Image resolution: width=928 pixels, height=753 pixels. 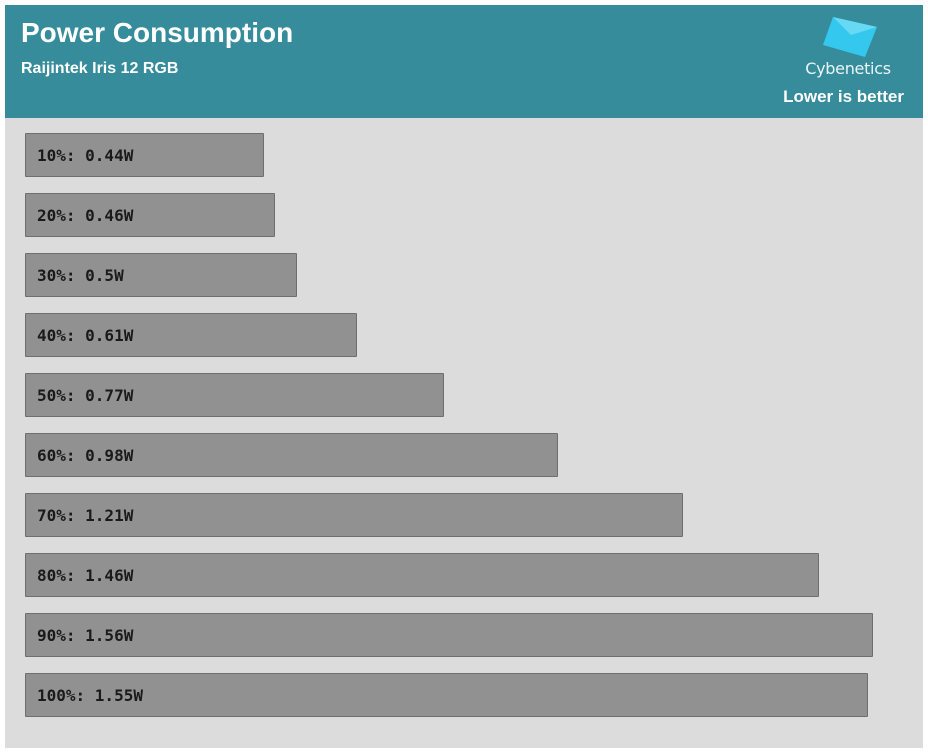 What do you see at coordinates (161, 275) in the screenshot?
I see `bar-30pct: 30%: 0.5W` at bounding box center [161, 275].